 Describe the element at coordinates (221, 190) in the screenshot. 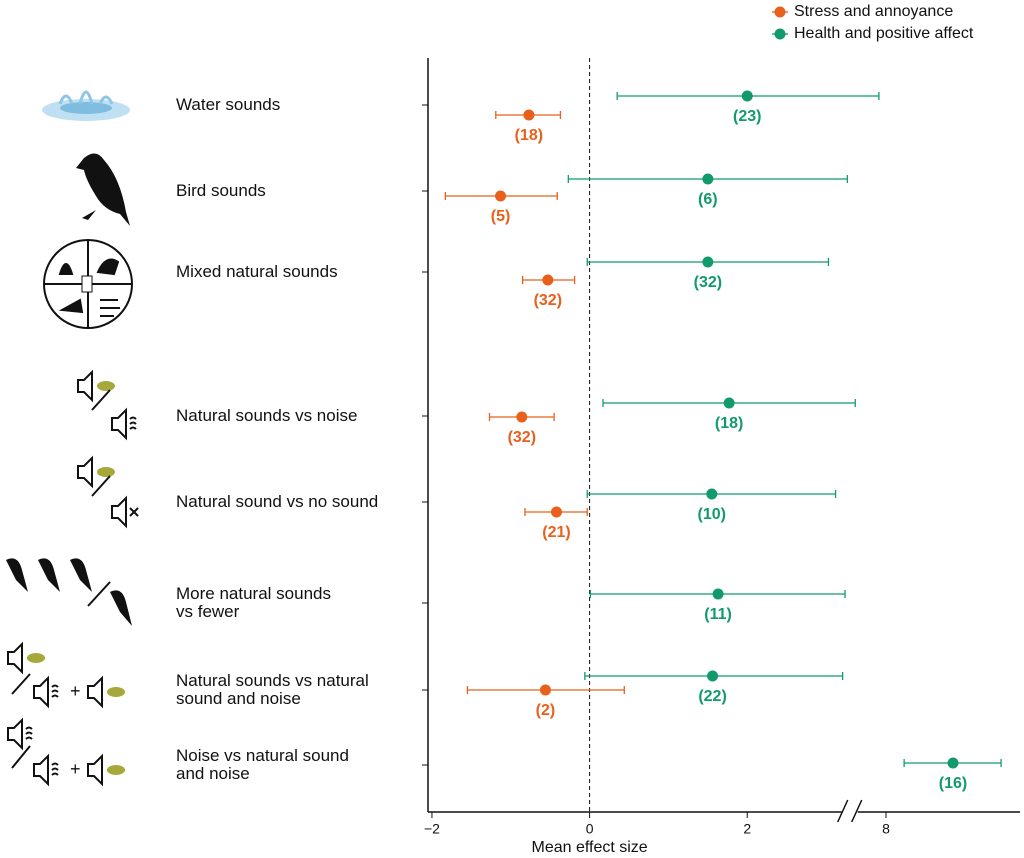

I see `category-label: Bird sounds` at that location.